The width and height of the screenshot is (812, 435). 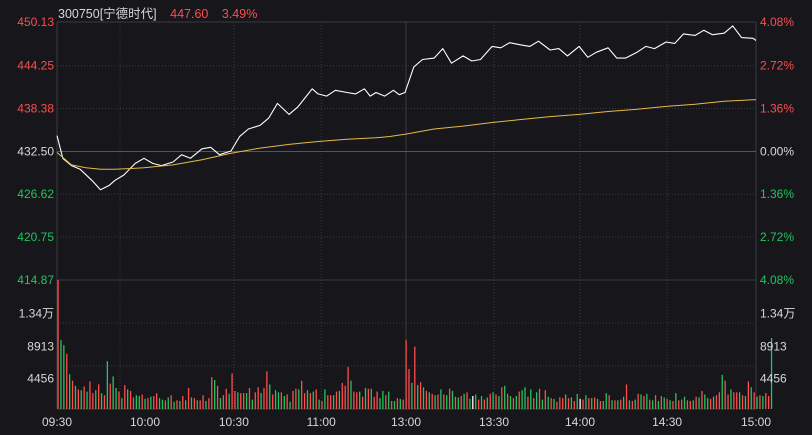 I want to click on time-tick-label: 10:30, so click(x=234, y=422).